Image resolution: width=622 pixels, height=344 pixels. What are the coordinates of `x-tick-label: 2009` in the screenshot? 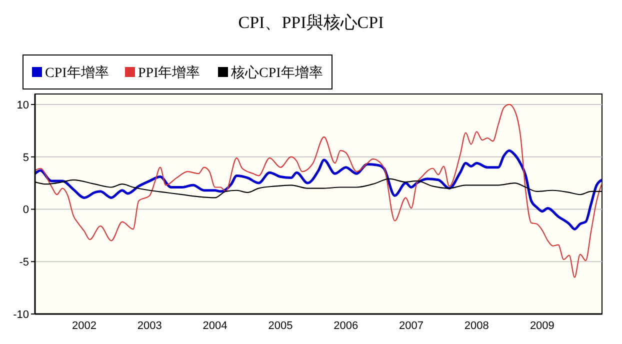 It's located at (542, 326).